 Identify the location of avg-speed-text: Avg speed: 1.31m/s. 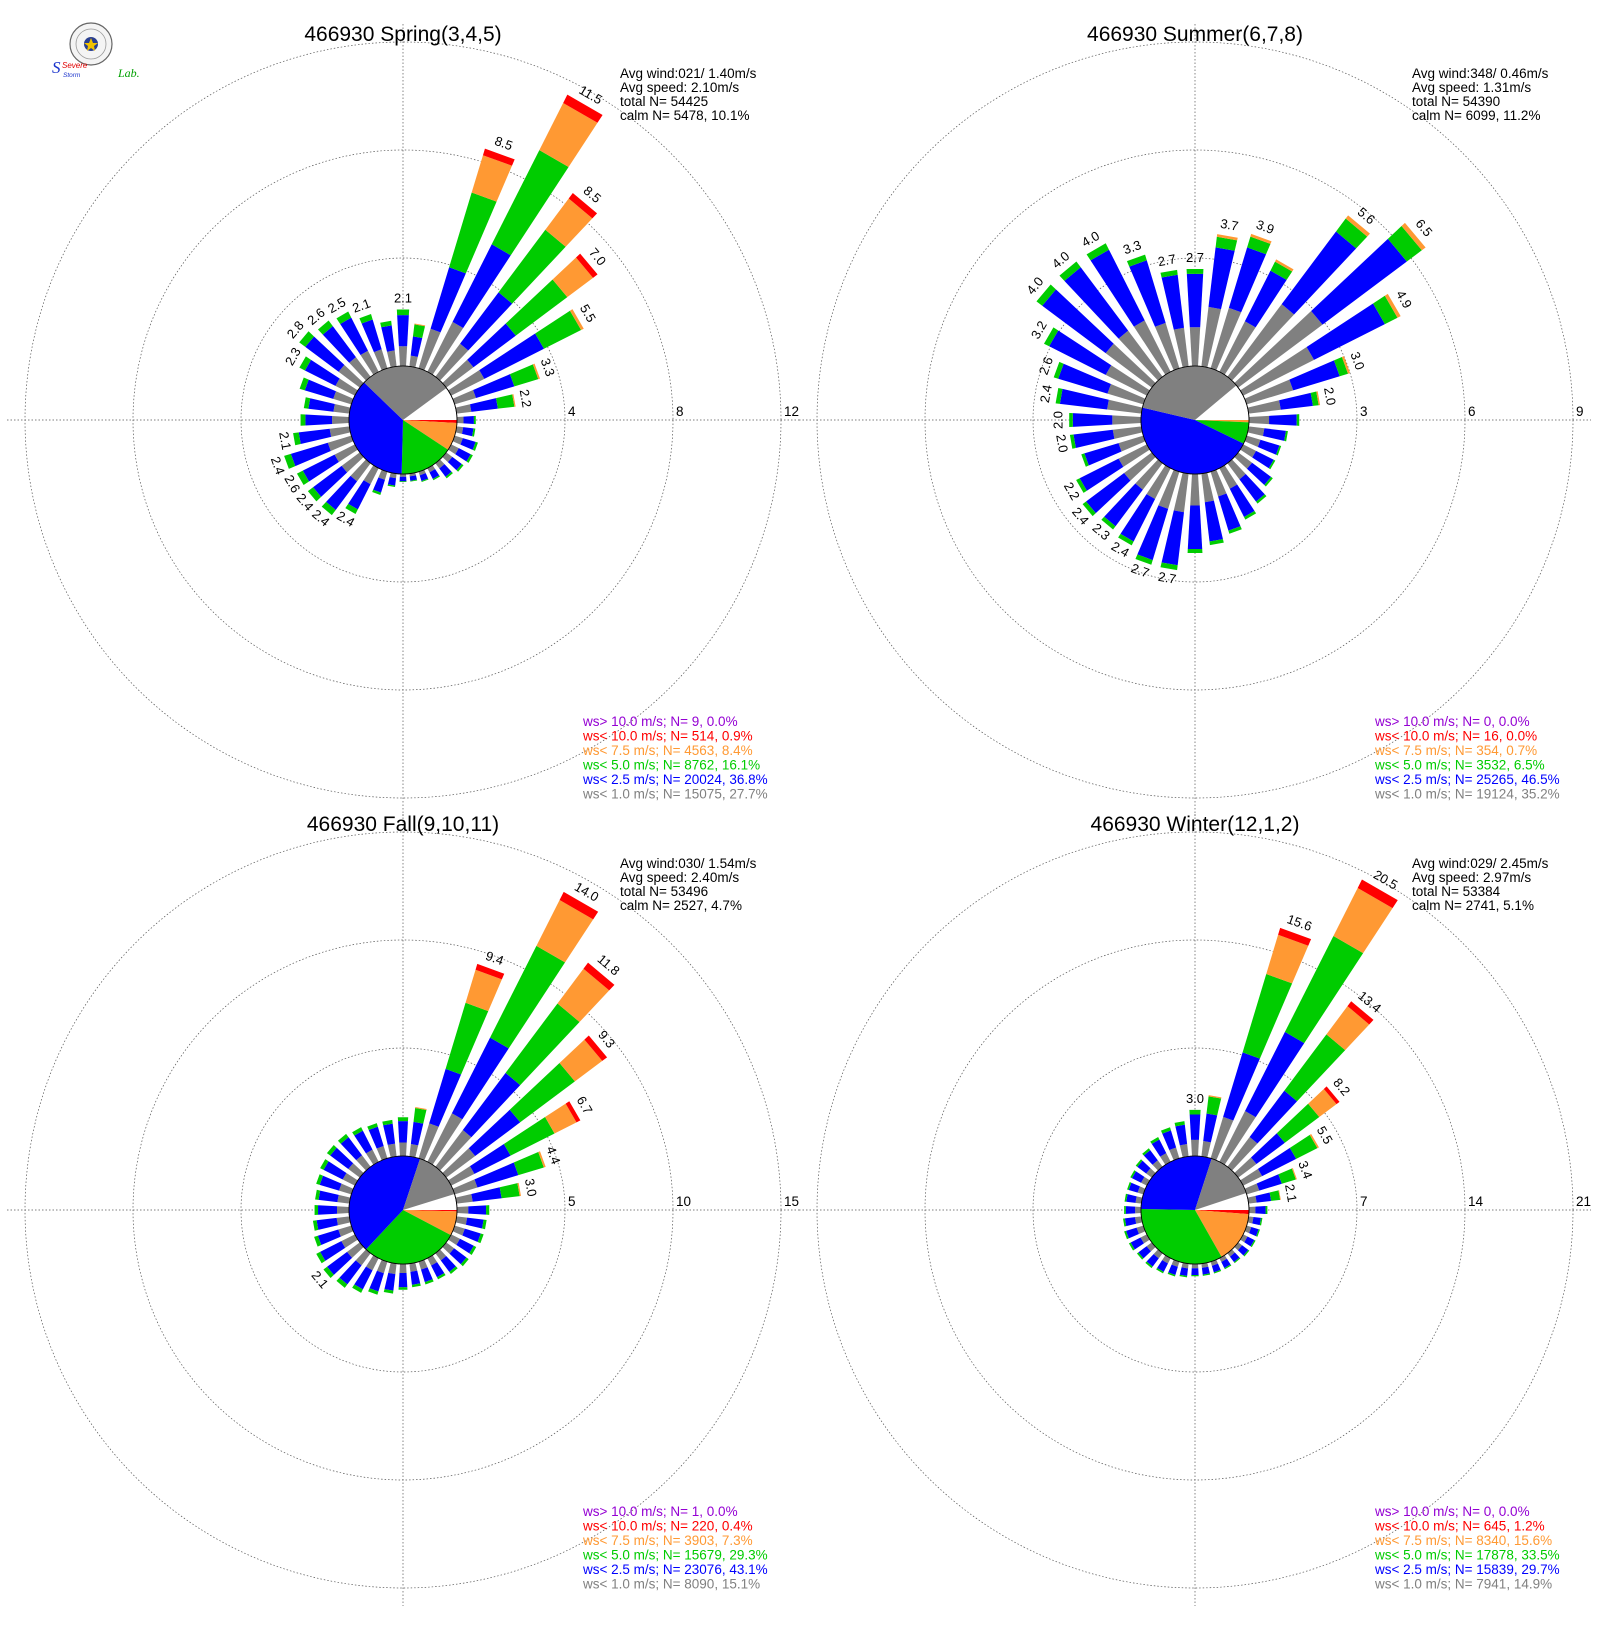
(1471, 87).